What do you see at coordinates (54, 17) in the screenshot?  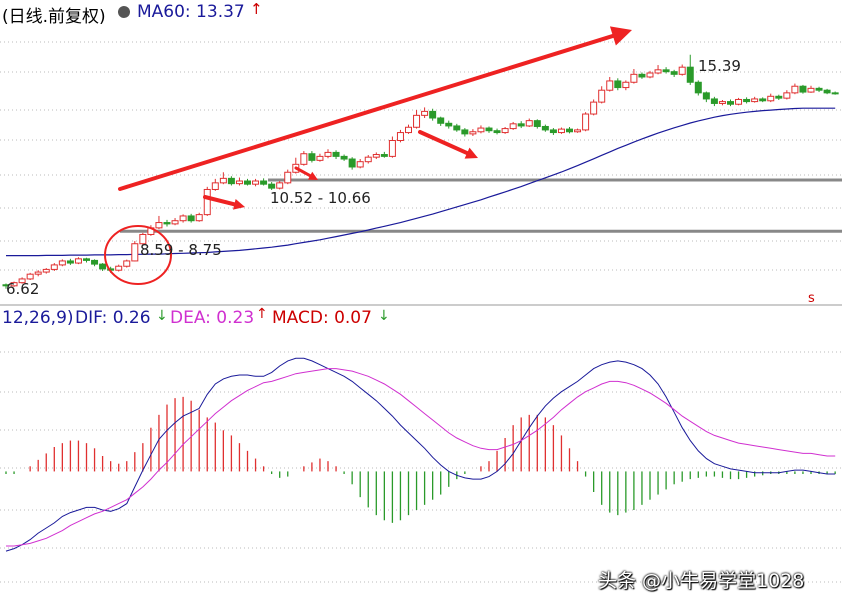 I see `period-label: (日线.前复权)` at bounding box center [54, 17].